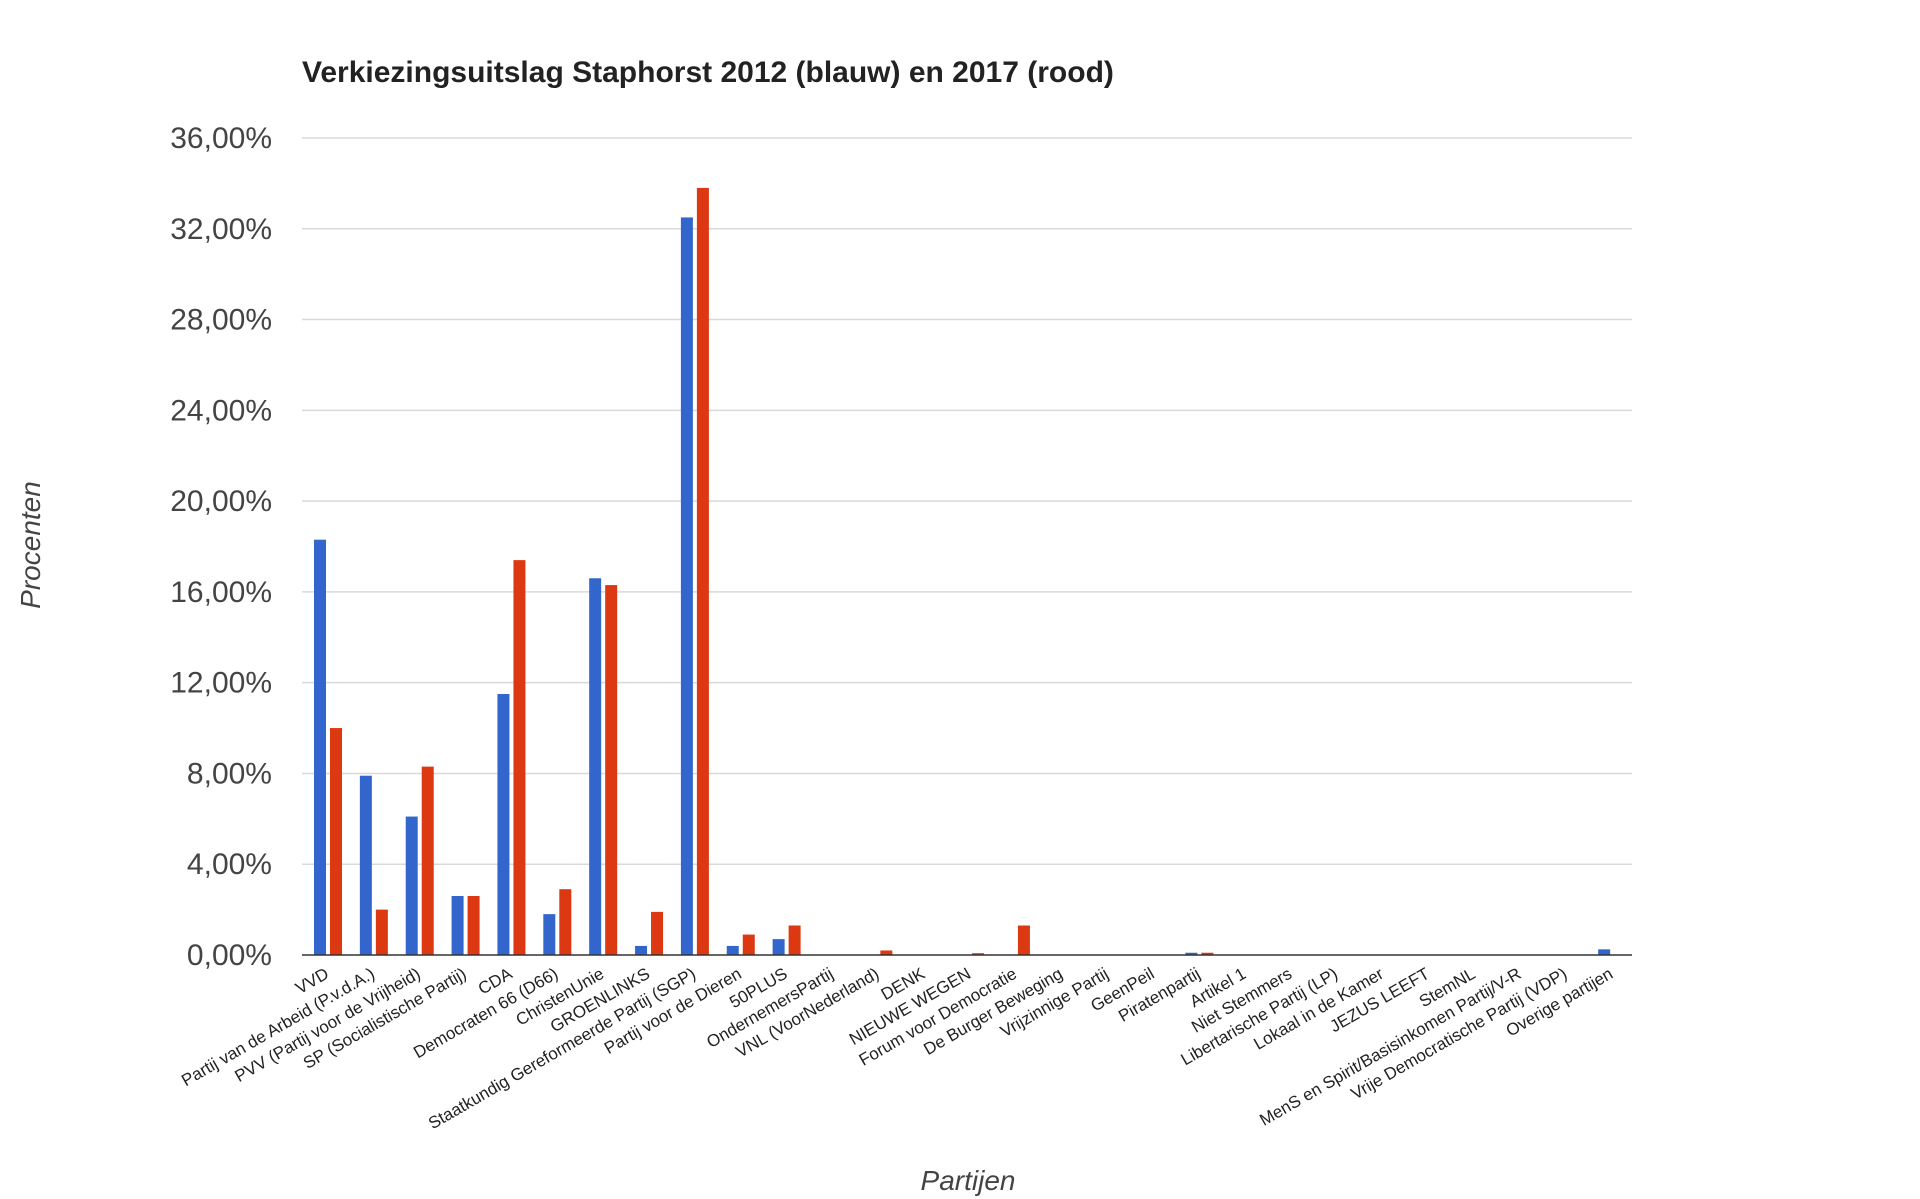 Image resolution: width=1920 pixels, height=1199 pixels. I want to click on x-tick-label: Partij van de Arbeid (P.v.d.A.), so click(278, 1027).